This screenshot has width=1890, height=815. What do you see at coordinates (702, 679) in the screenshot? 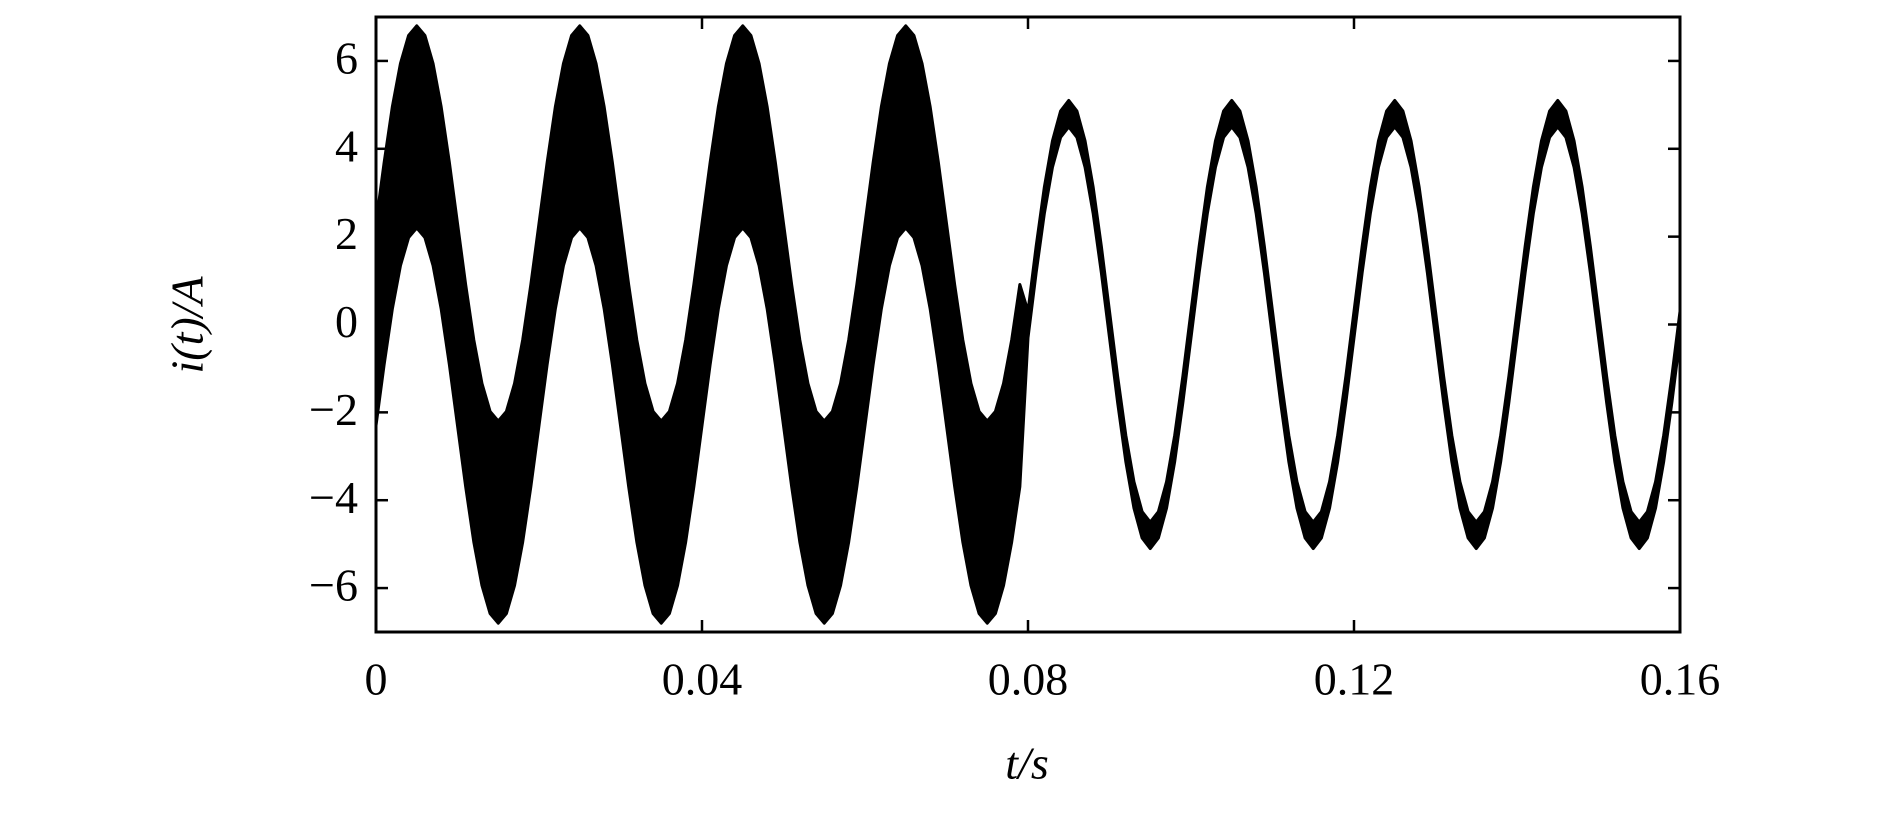
I see `x-tick-label: 0.04` at bounding box center [702, 679].